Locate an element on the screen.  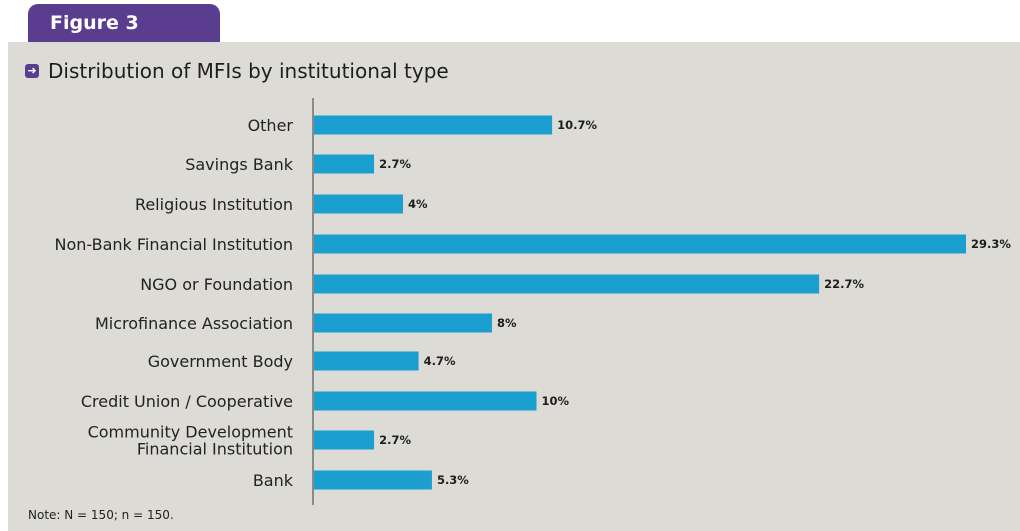
category-label: NGO or Foundation is located at coordinates (216, 284).